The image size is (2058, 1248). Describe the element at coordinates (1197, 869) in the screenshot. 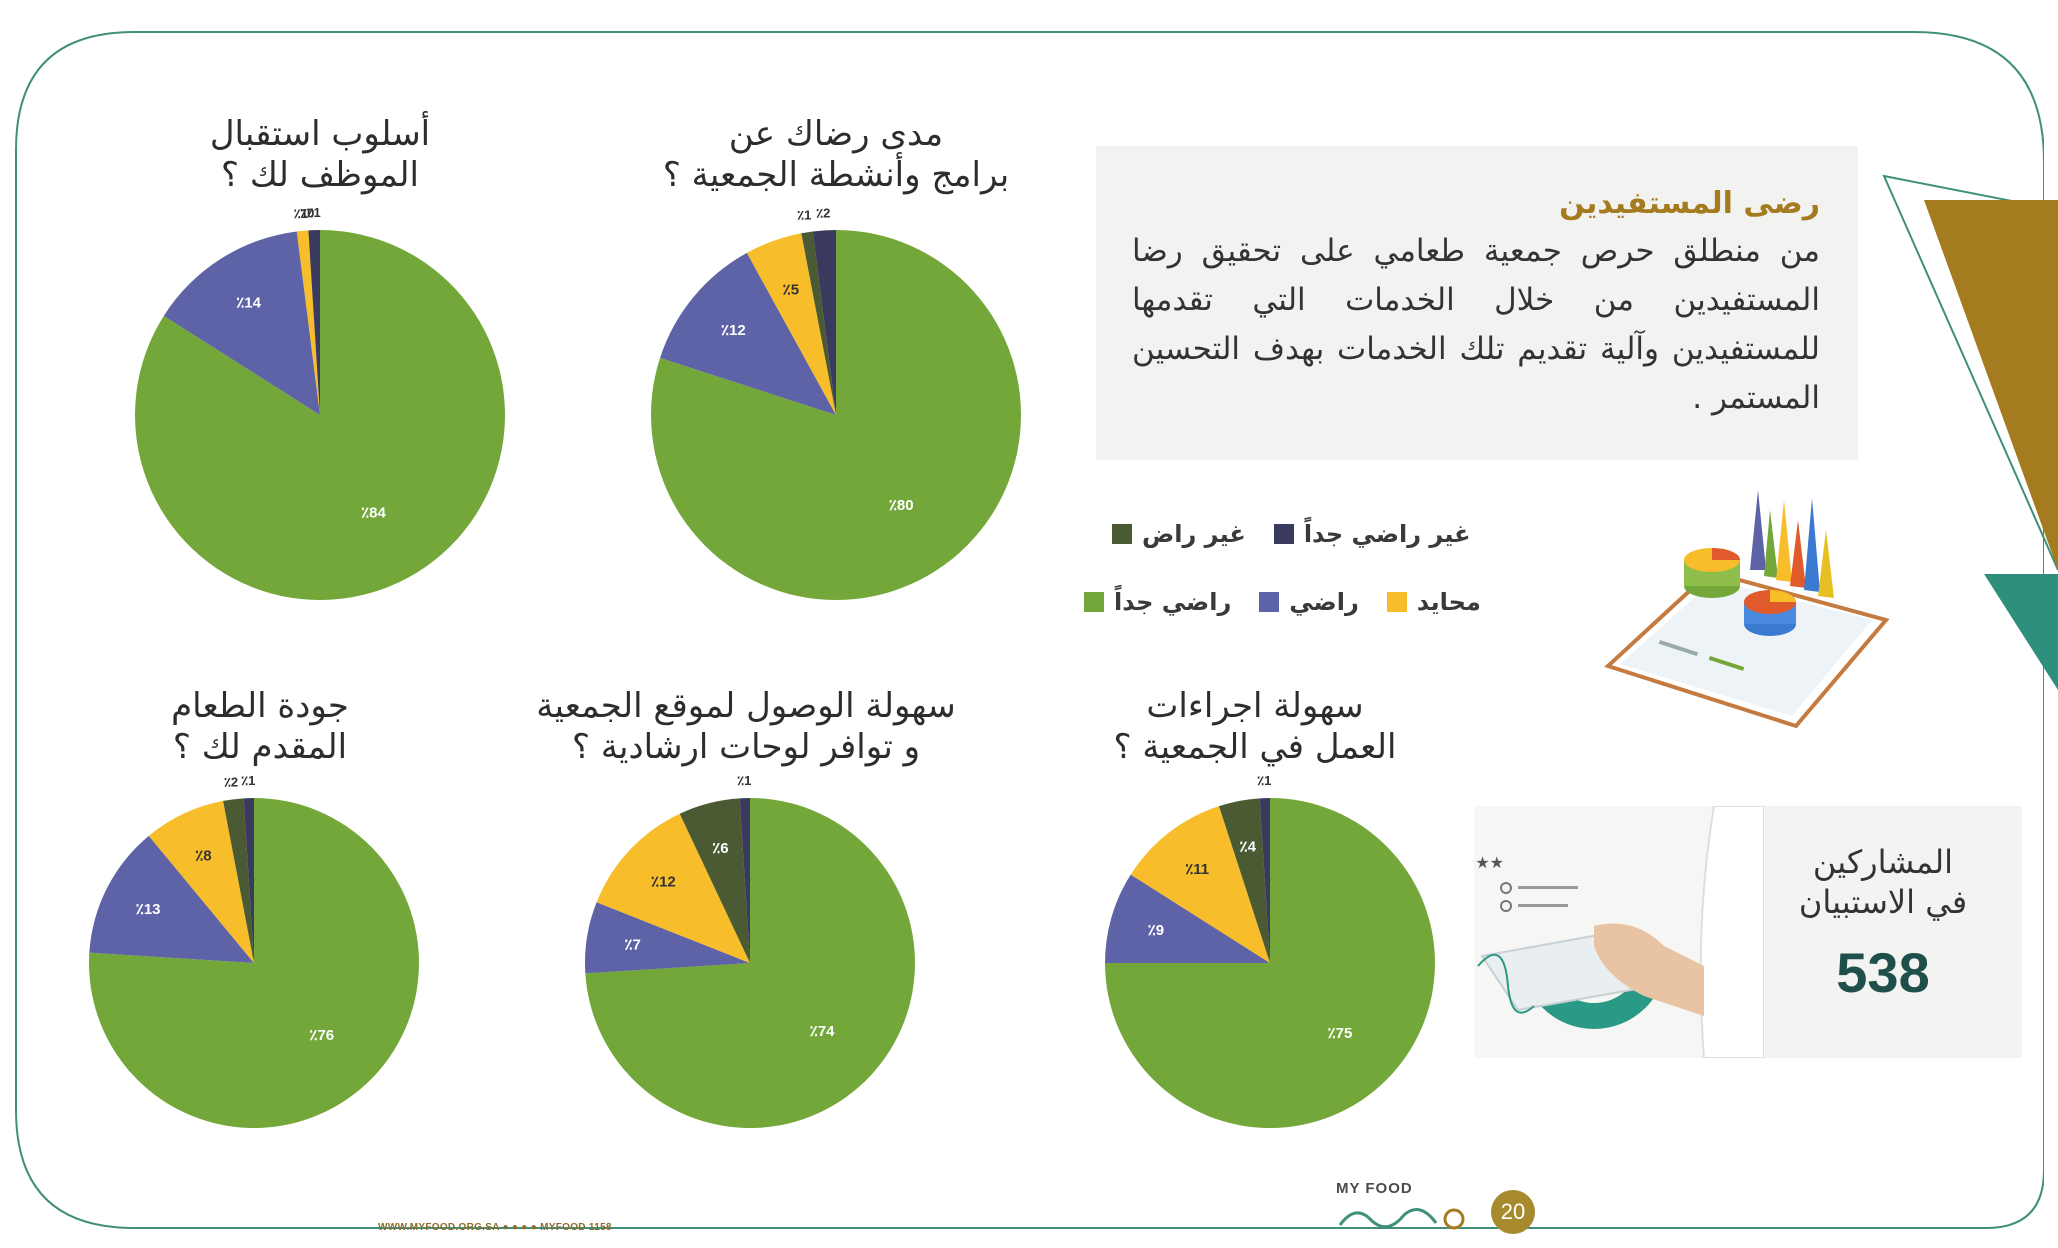

I see `pie-data-label: ٪11` at that location.